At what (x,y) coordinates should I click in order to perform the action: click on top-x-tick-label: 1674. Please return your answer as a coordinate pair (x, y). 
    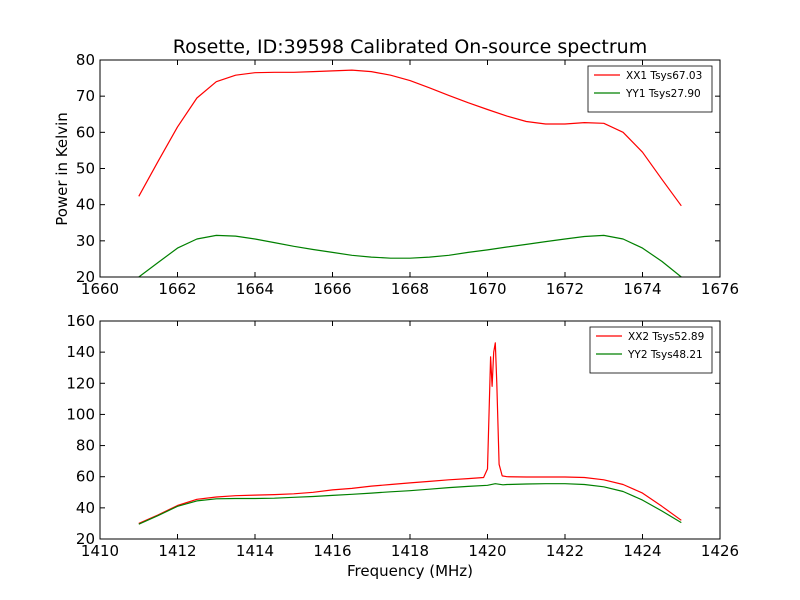
    Looking at the image, I should click on (642, 289).